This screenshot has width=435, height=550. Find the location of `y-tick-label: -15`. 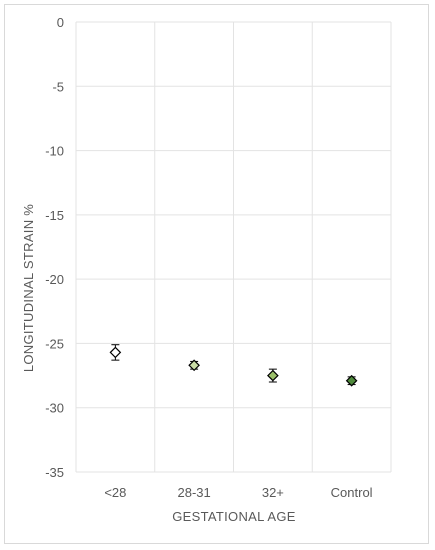

y-tick-label: -15 is located at coordinates (54, 215).